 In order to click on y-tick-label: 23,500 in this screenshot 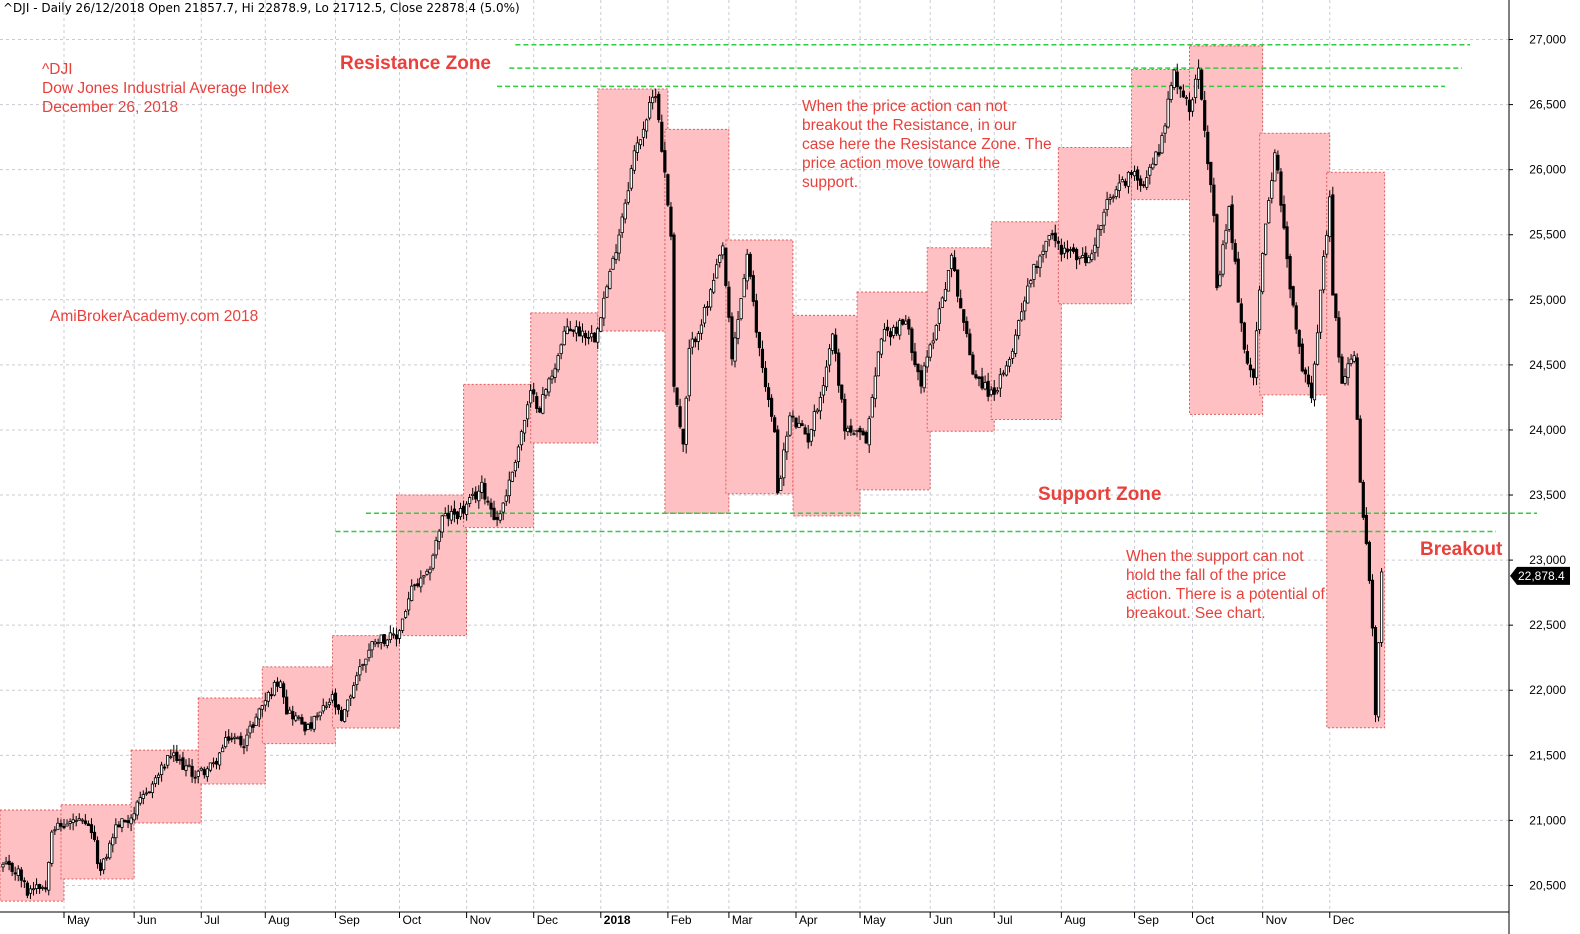, I will do `click(1547, 495)`.